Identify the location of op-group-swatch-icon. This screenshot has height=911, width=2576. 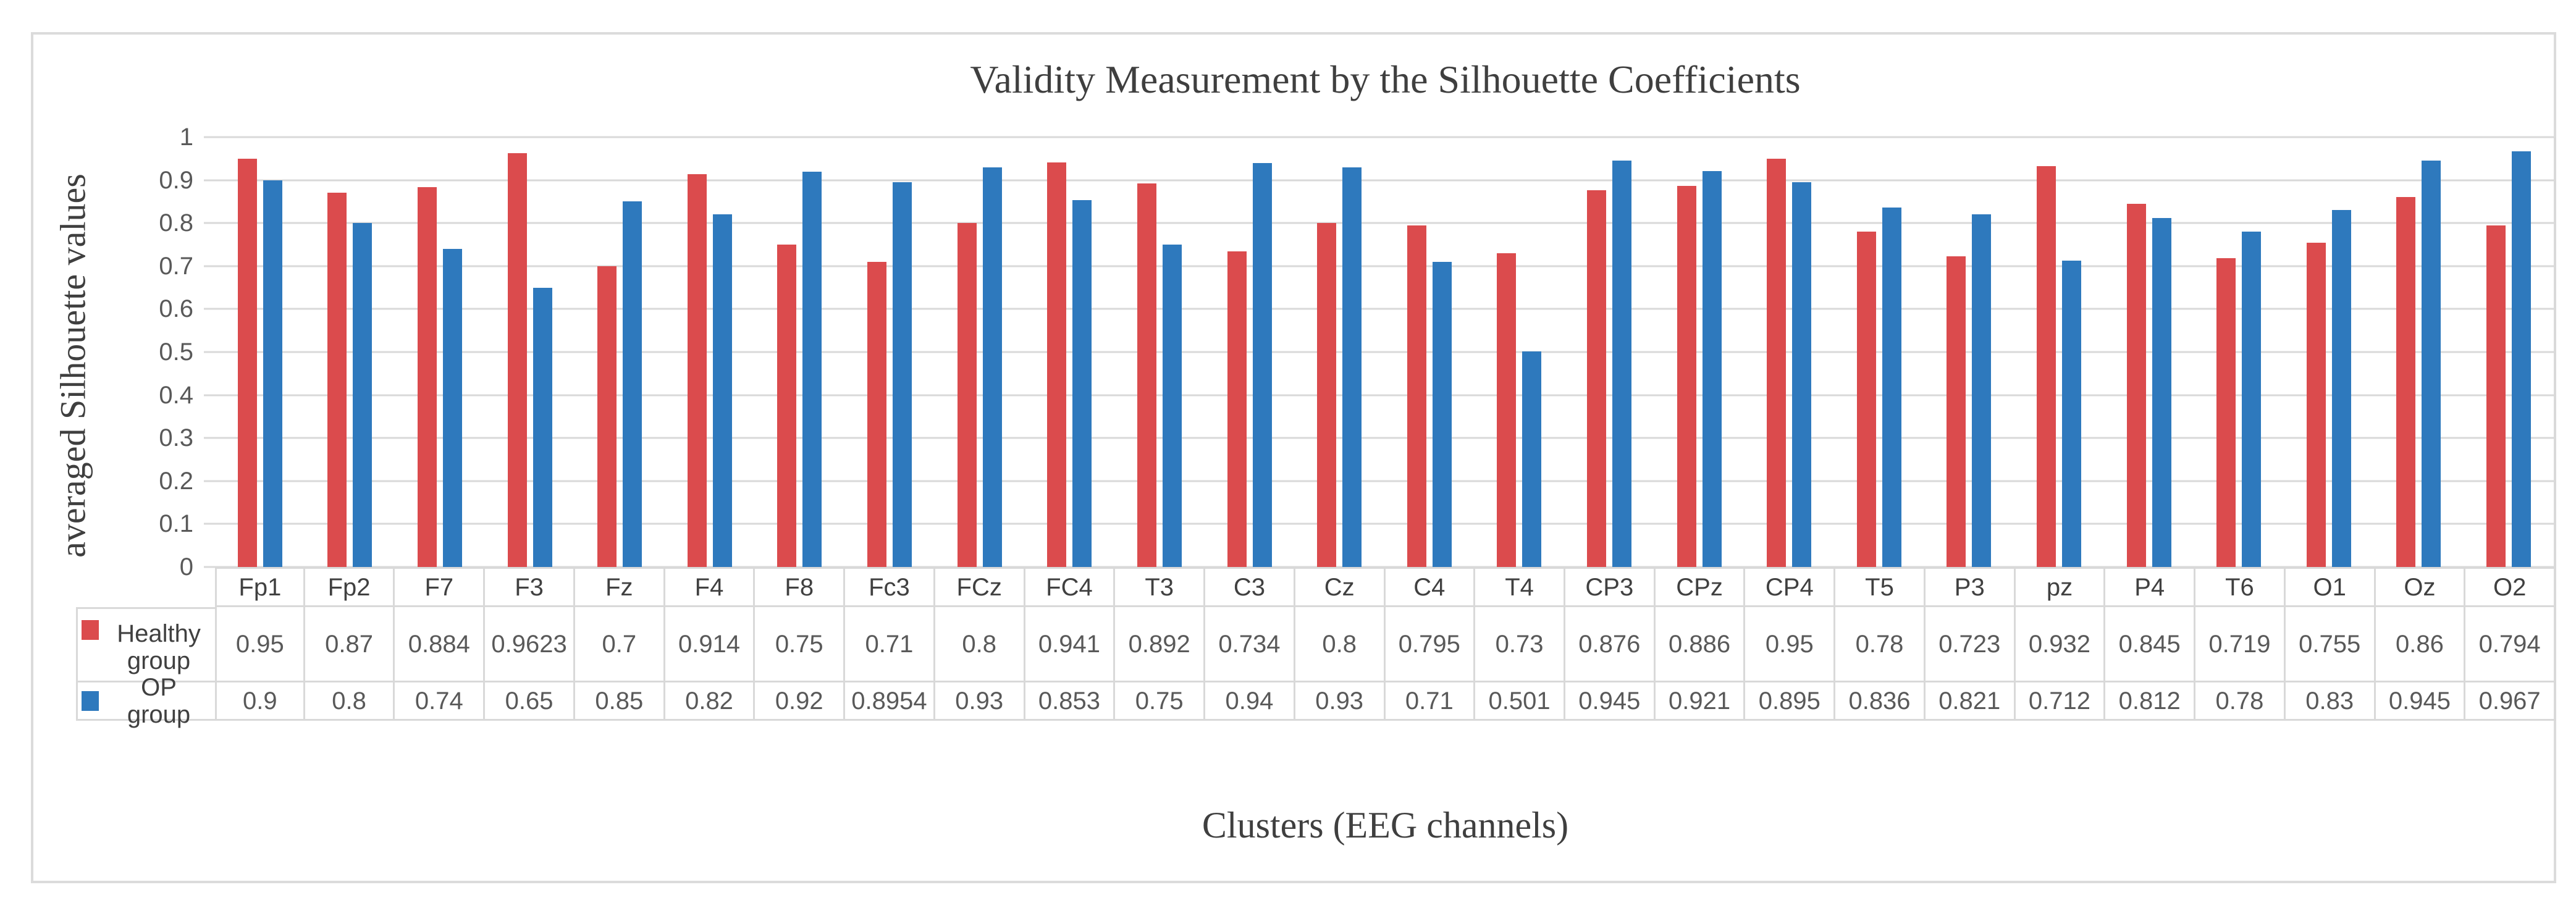
(90, 701).